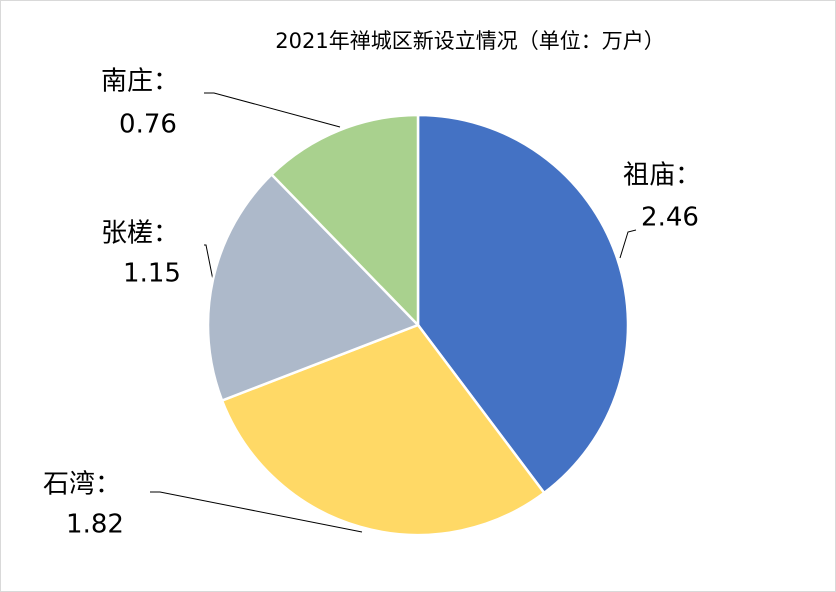 This screenshot has height=592, width=836. What do you see at coordinates (140, 82) in the screenshot?
I see `slice-label: 南庄：` at bounding box center [140, 82].